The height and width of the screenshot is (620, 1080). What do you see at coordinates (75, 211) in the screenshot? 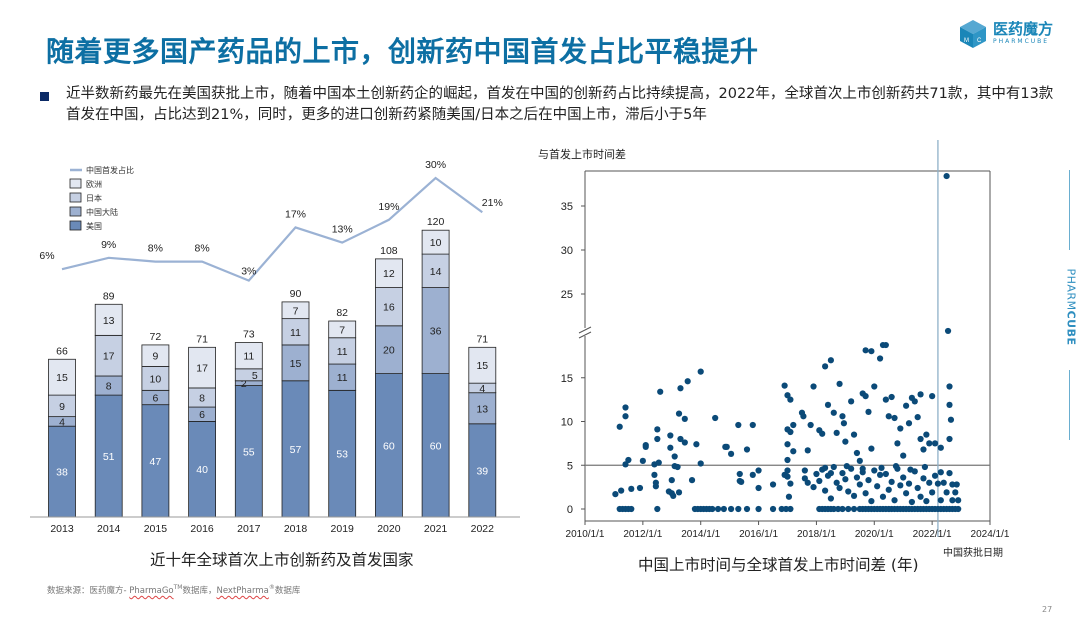
I see `legend-swatch-cn` at bounding box center [75, 211].